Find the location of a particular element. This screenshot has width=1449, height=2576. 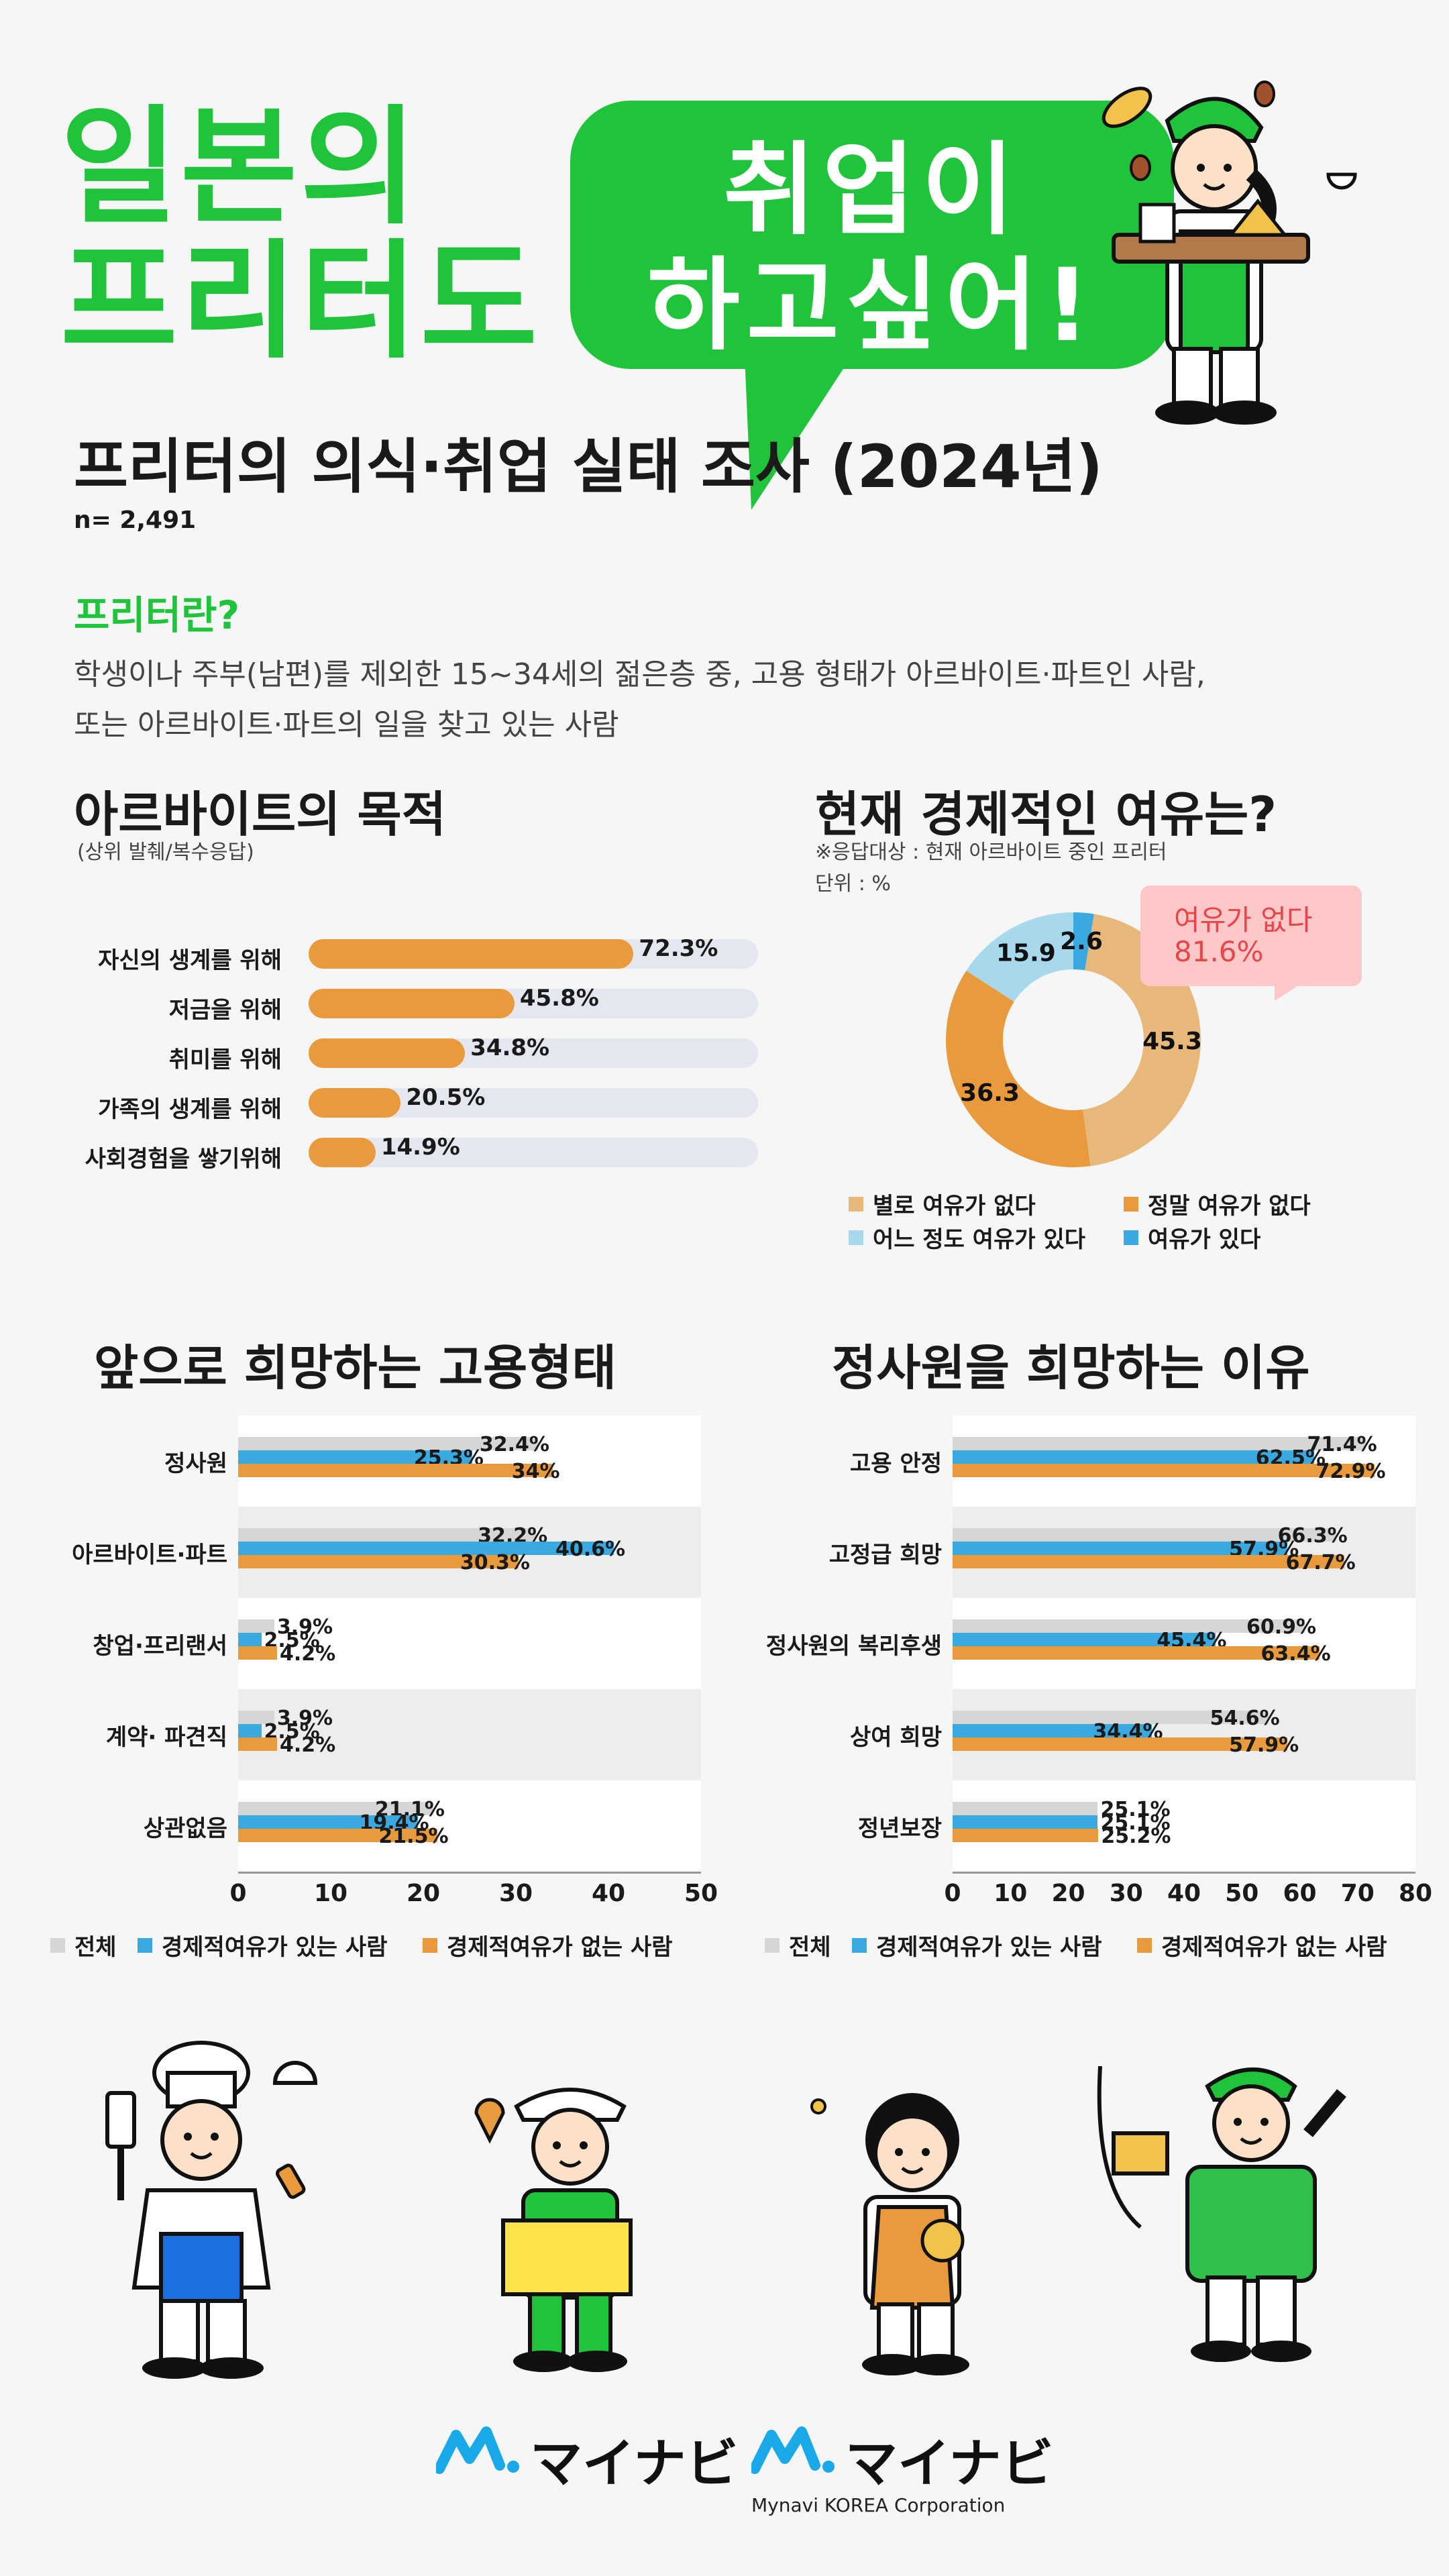

category-label: 상관없음 is located at coordinates (185, 1828).